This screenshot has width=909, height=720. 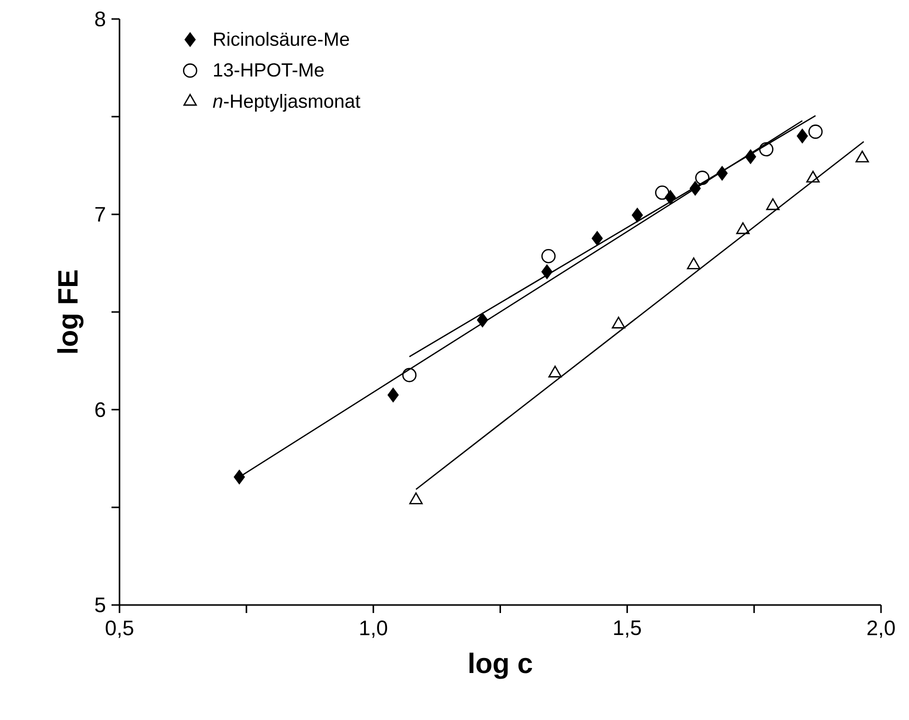 What do you see at coordinates (70, 311) in the screenshot?
I see `y-axis-title: log FE` at bounding box center [70, 311].